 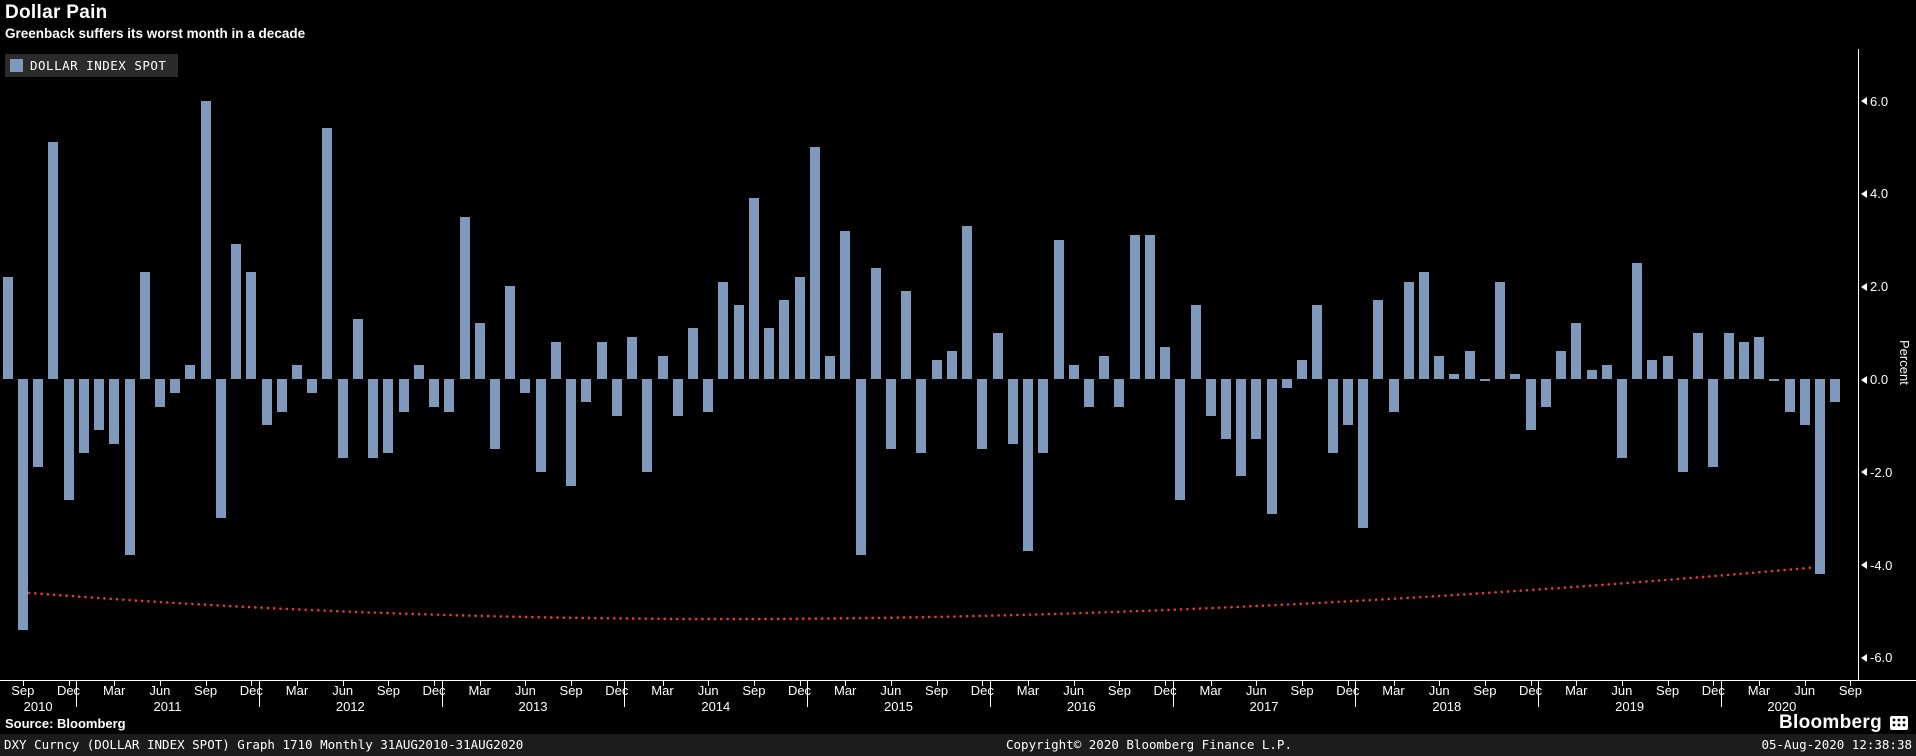 I want to click on y-tick-2.0: 2.0, so click(x=1874, y=286).